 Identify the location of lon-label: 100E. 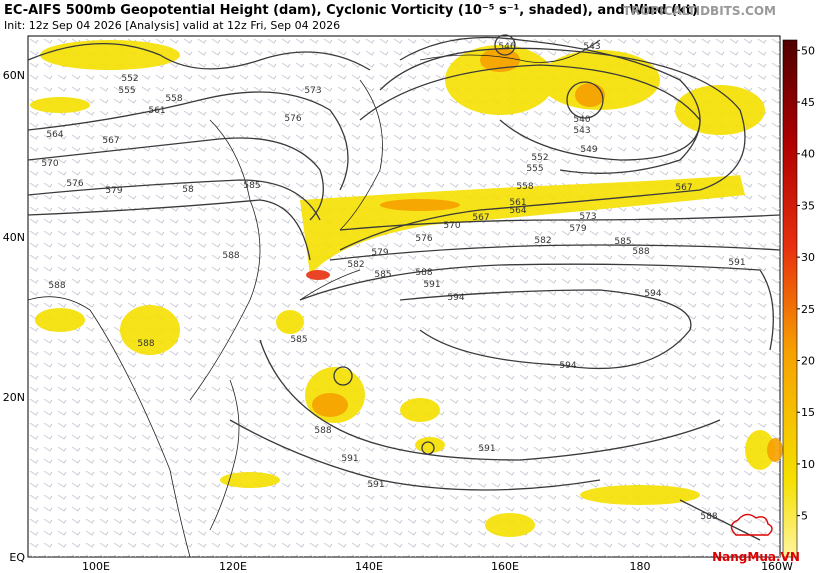
(96, 566).